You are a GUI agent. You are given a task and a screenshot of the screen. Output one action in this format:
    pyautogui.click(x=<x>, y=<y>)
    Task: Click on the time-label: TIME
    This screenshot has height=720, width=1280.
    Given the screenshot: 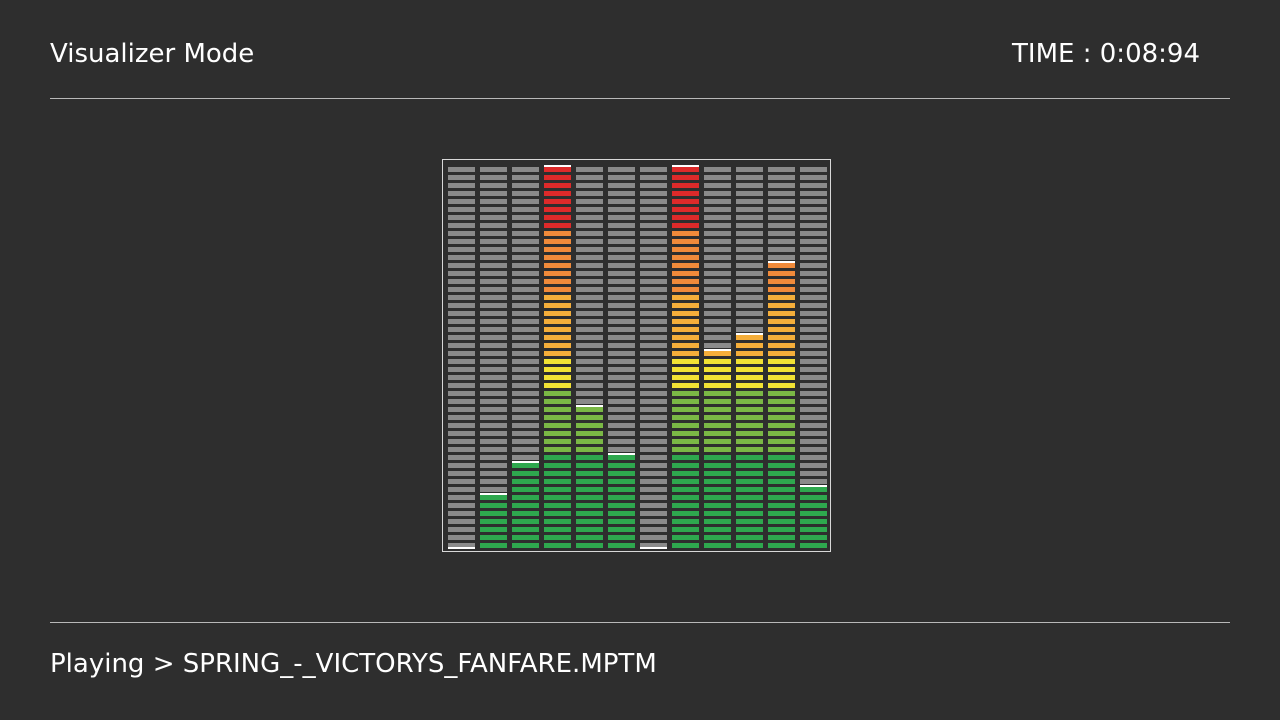 What is the action you would take?
    pyautogui.click(x=1043, y=54)
    